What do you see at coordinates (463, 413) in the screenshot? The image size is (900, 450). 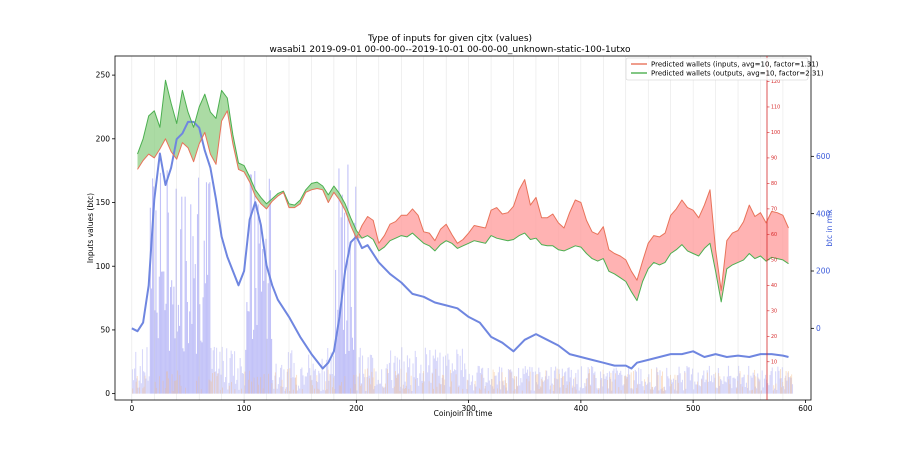 I see `x-axis-label: Coinjoin in time` at bounding box center [463, 413].